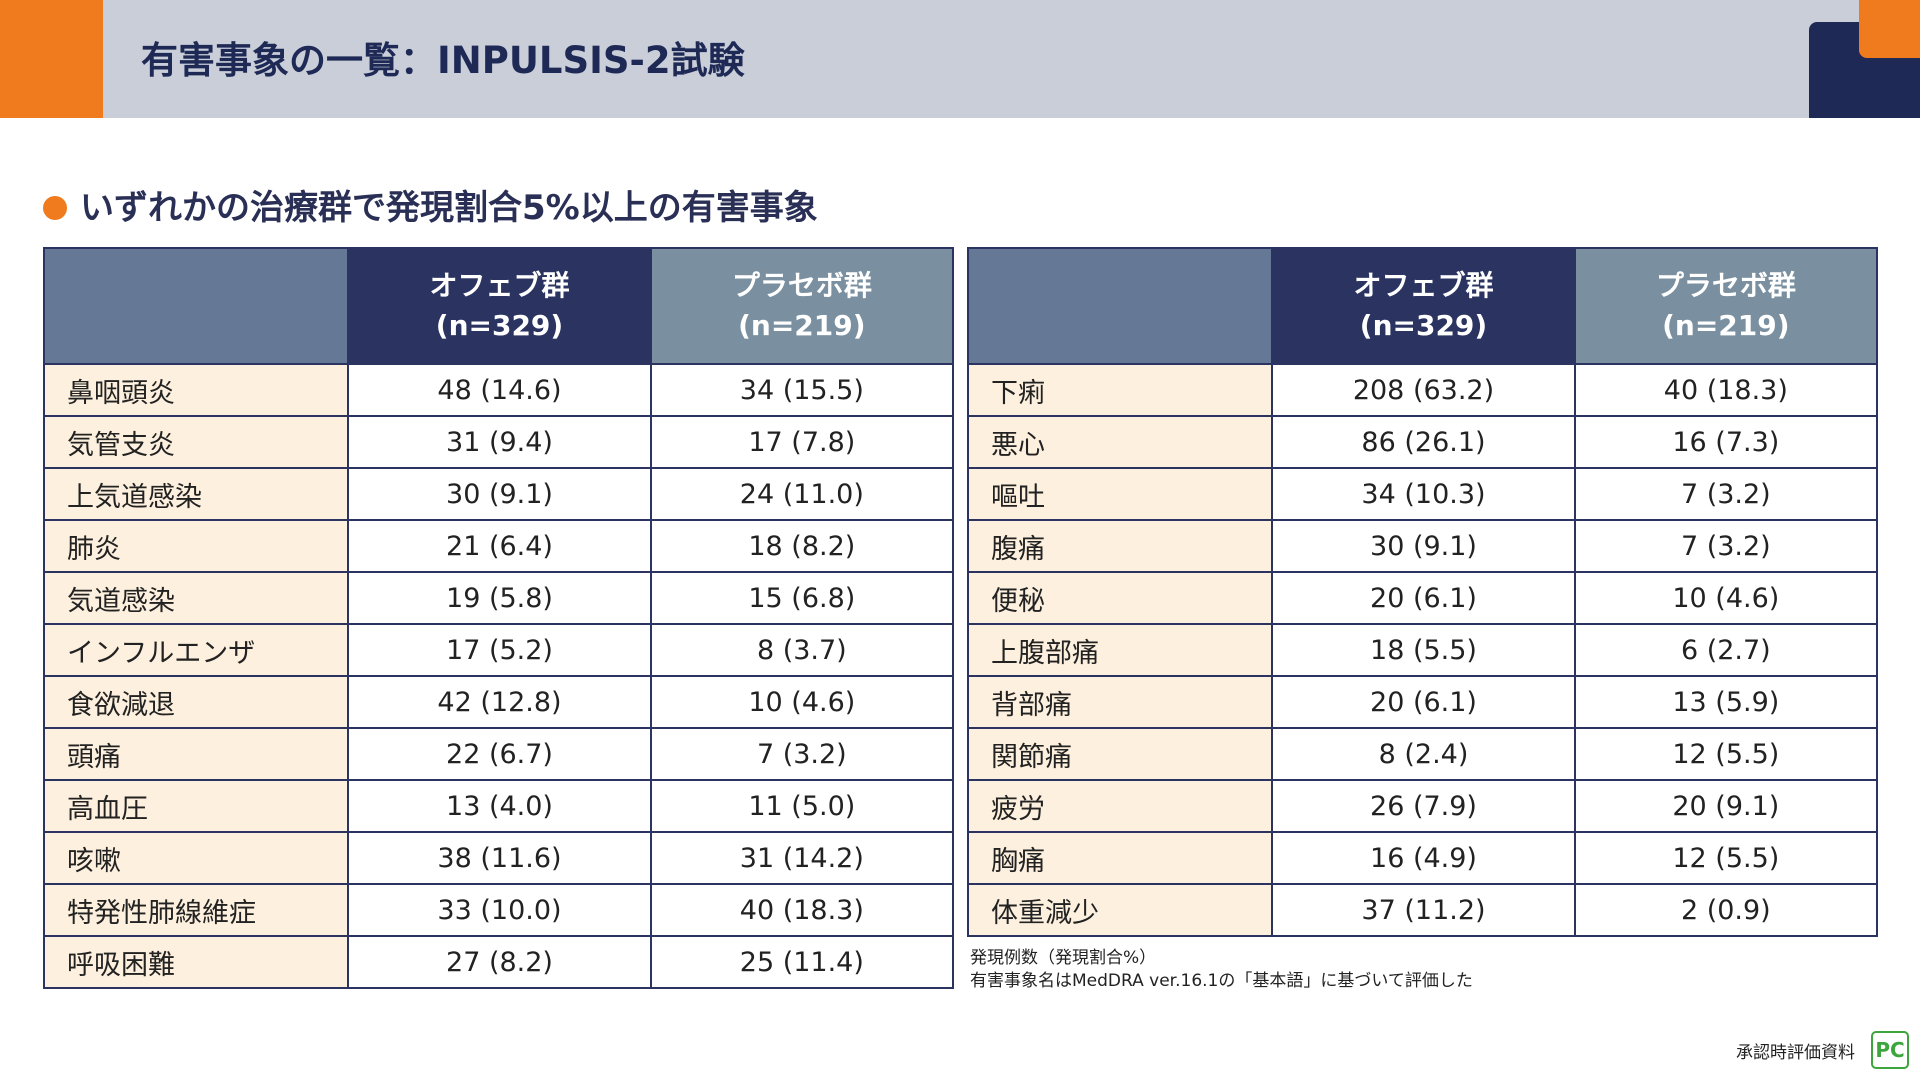  Describe the element at coordinates (802, 546) in the screenshot. I see `value-cell: 18 (8.2)` at that location.